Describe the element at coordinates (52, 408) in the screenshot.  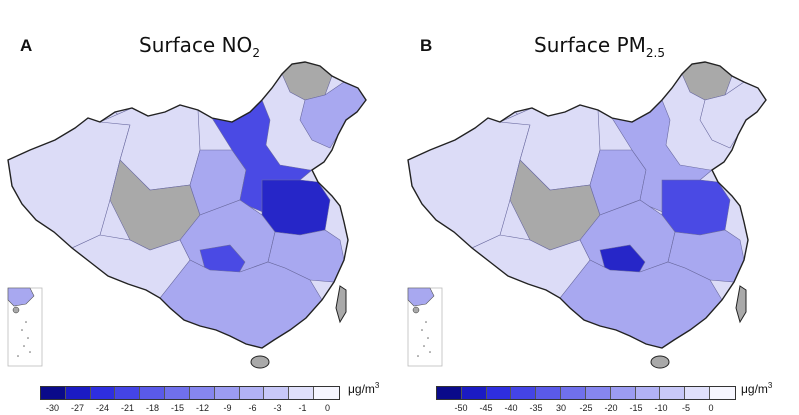
I see `legend-tick-label: -30` at that location.